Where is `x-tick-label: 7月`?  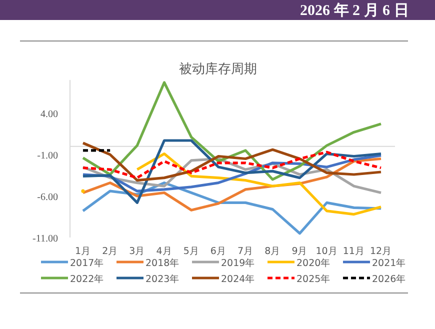
x-tick-label: 7月 is located at coordinates (246, 251).